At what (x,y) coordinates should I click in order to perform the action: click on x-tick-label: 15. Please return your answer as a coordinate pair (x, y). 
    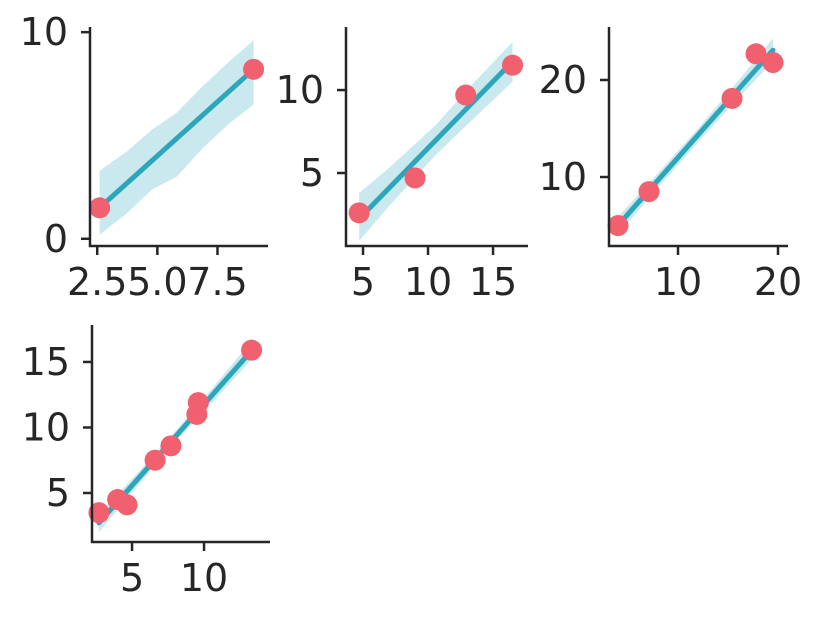
    Looking at the image, I should click on (493, 282).